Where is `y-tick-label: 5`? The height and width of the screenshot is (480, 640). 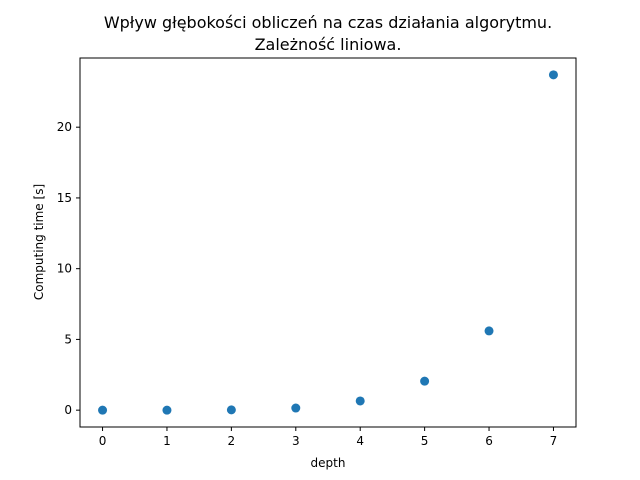
y-tick-label: 5 is located at coordinates (68, 339).